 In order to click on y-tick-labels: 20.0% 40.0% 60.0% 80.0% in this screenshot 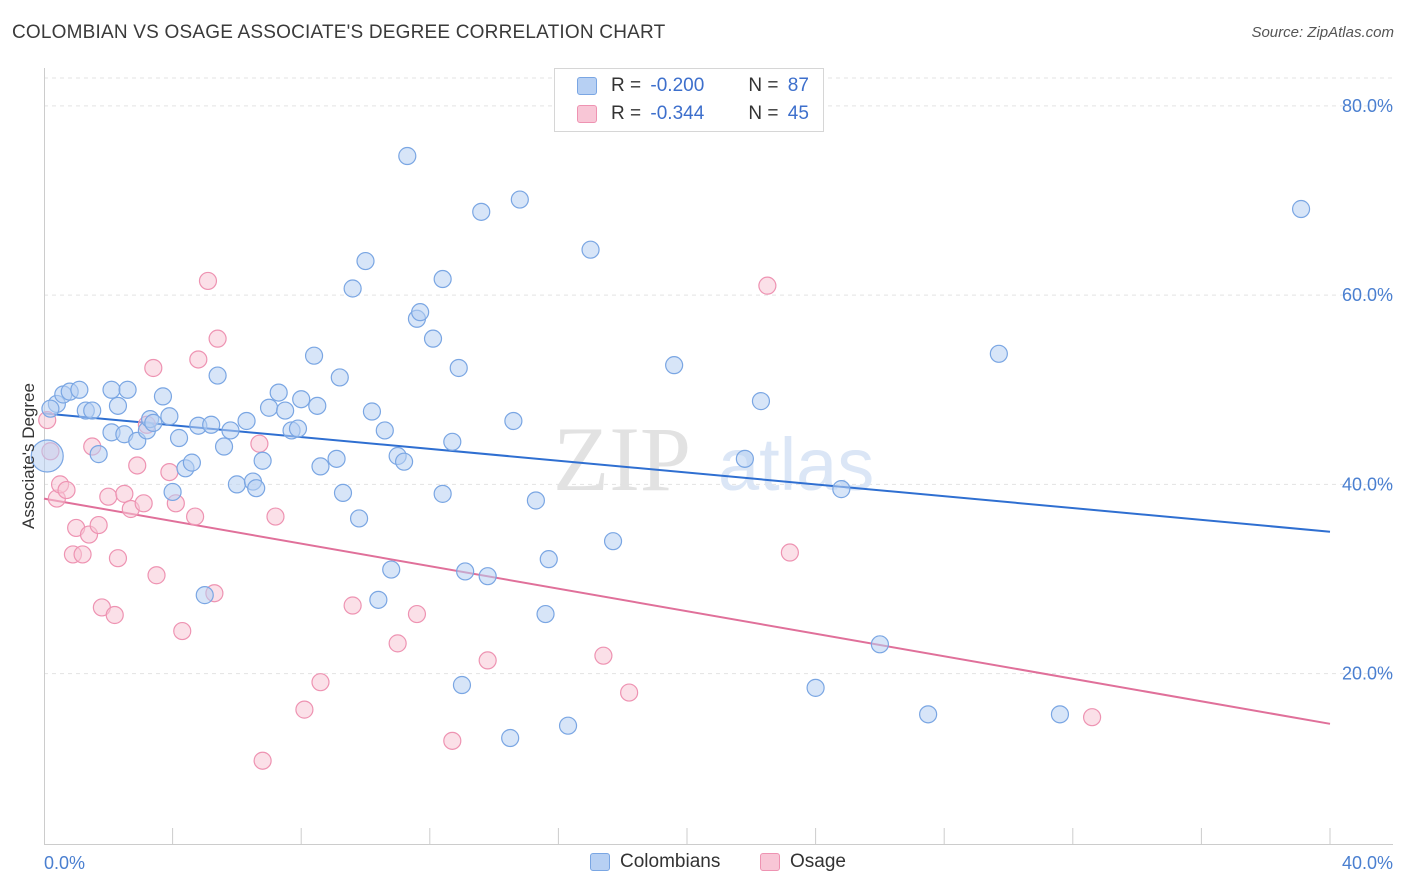, I will do `click(1367, 390)`.